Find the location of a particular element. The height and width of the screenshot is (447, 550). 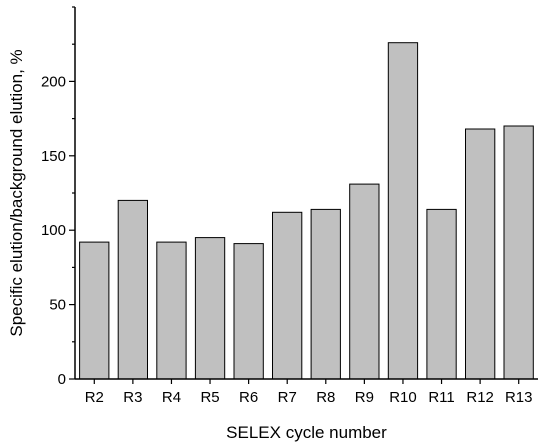

bar-r5 is located at coordinates (210, 308).